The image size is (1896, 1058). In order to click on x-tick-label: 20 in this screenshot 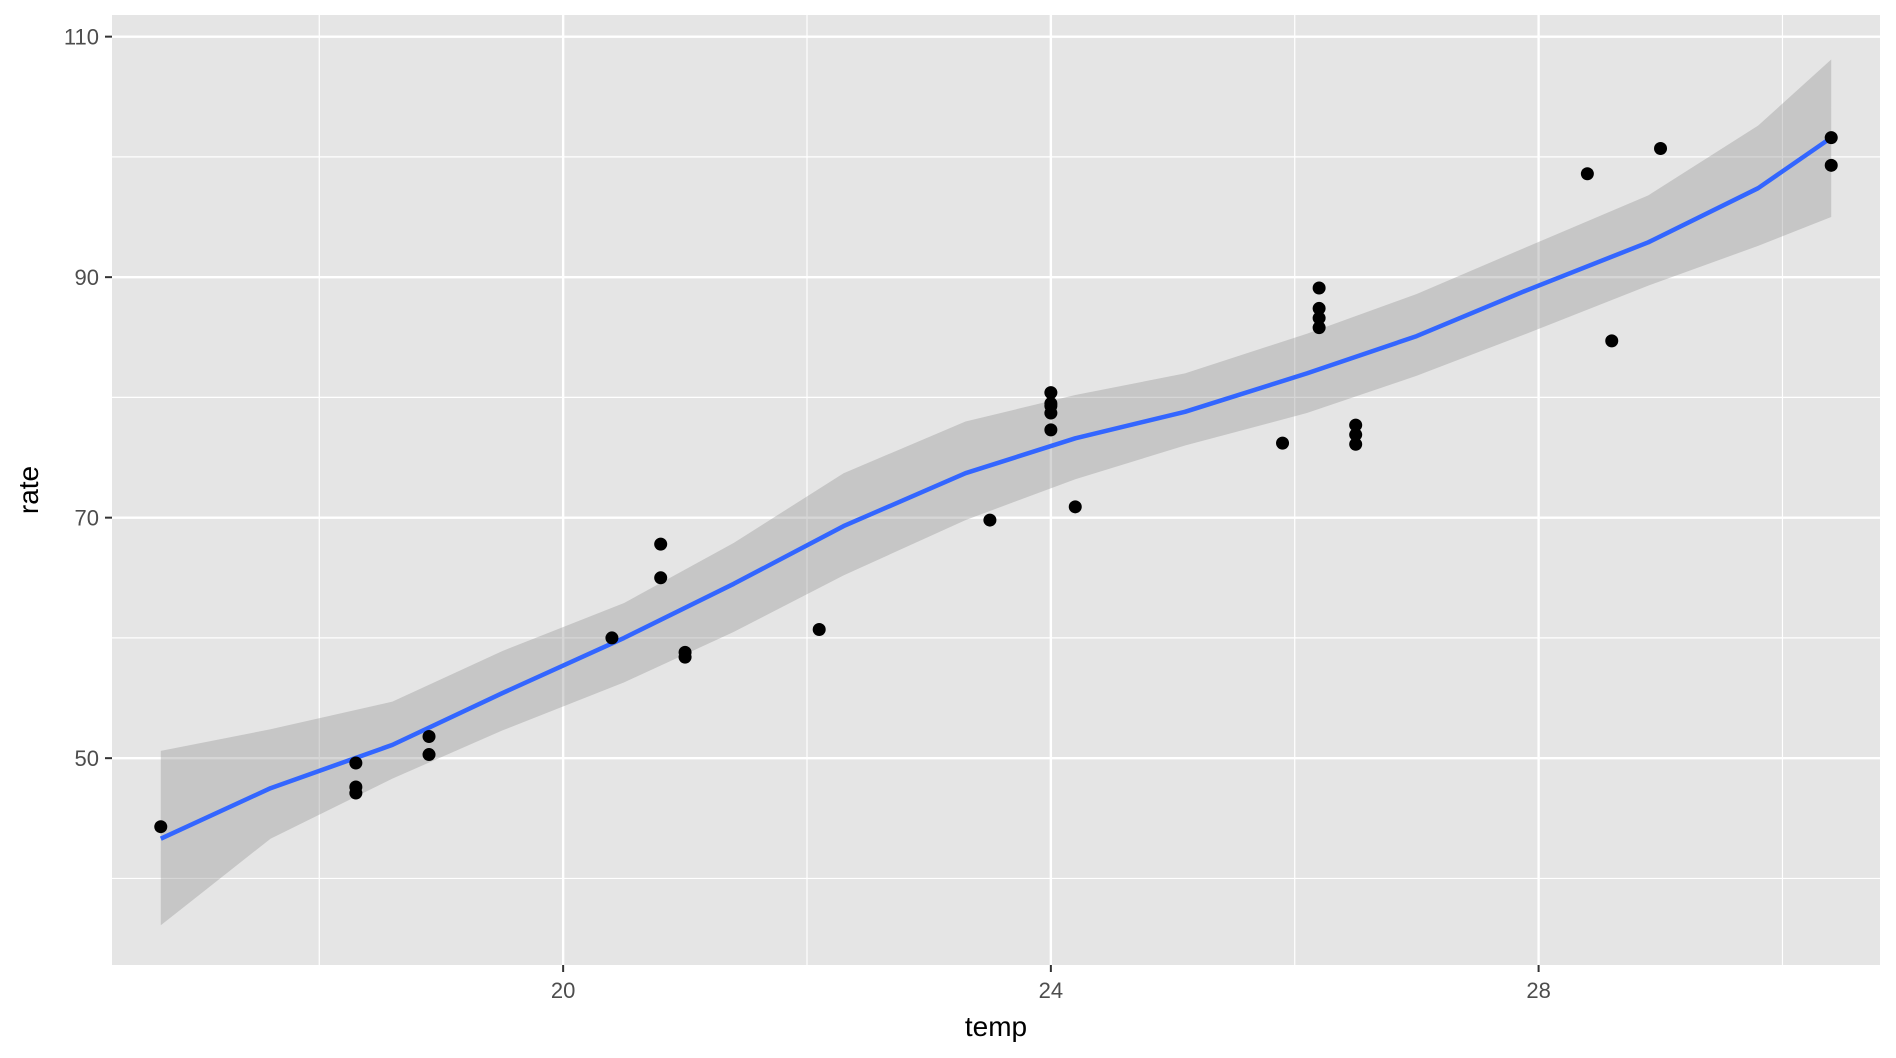, I will do `click(563, 990)`.